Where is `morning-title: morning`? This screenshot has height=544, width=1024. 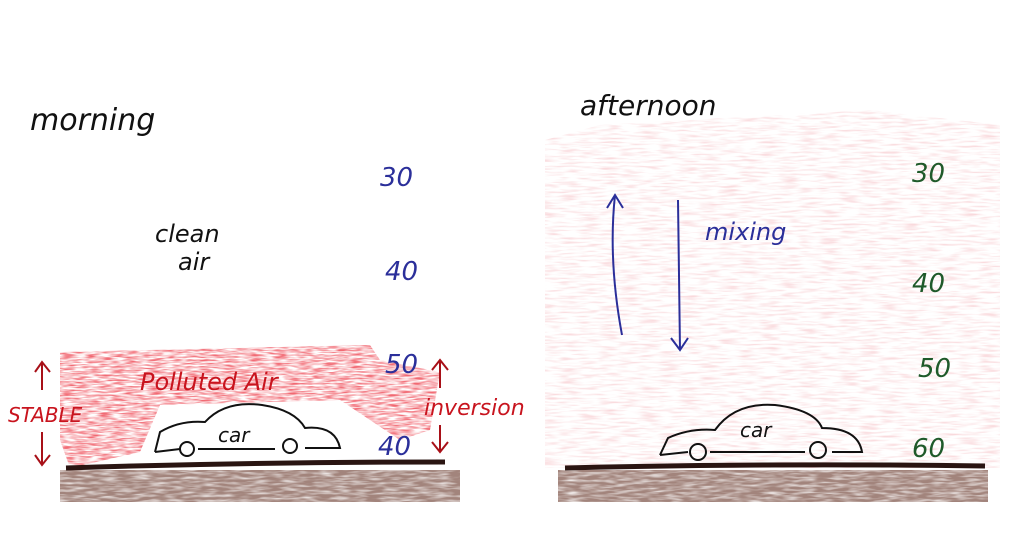 morning-title: morning is located at coordinates (92, 120).